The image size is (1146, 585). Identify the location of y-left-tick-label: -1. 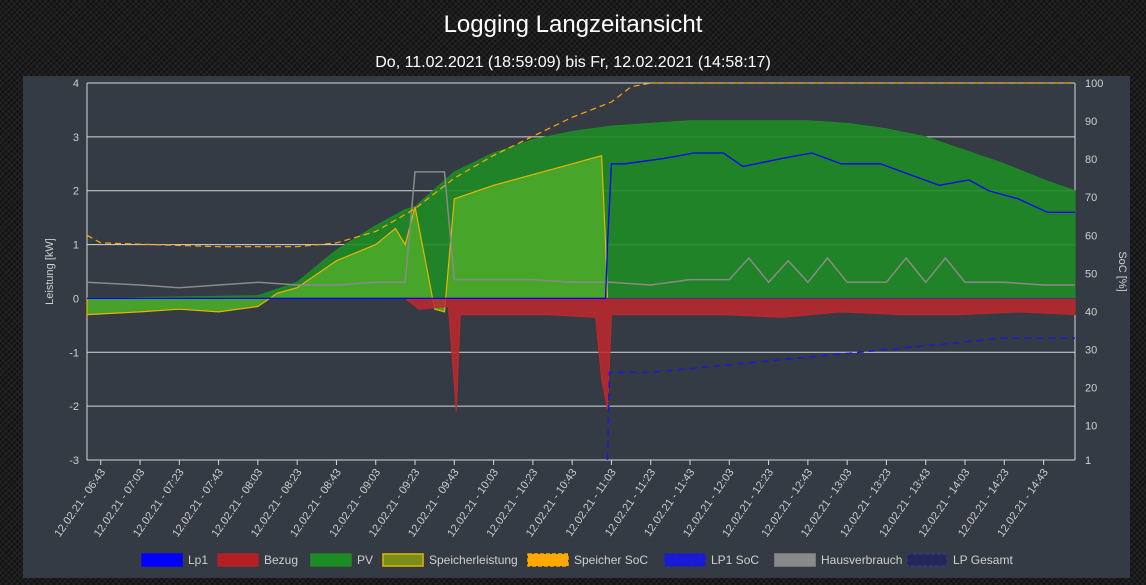
(74, 353).